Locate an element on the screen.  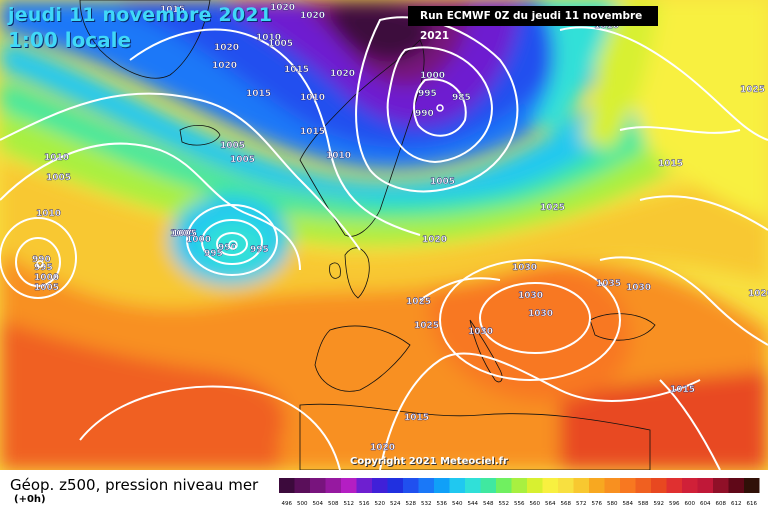
coast-british-isles is located at coordinates (349, 273).